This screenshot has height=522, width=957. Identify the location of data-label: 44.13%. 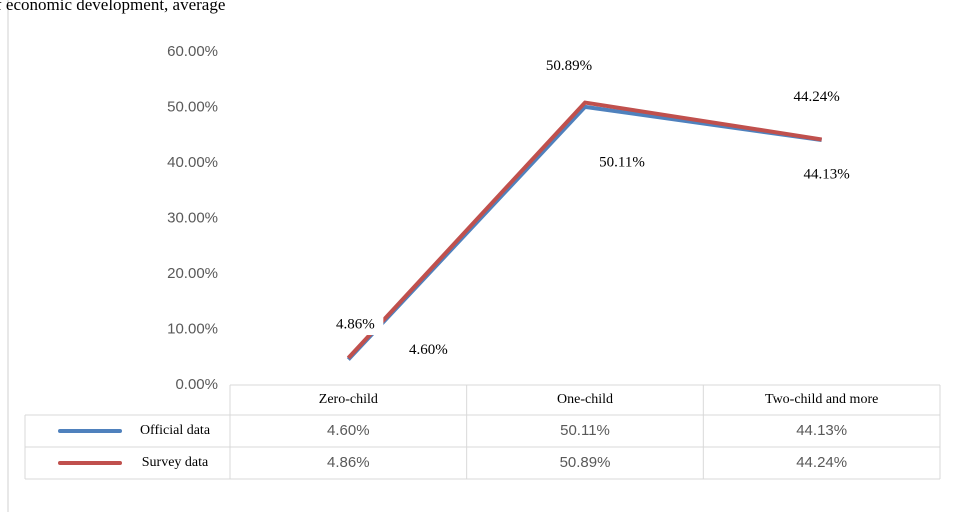
(827, 175).